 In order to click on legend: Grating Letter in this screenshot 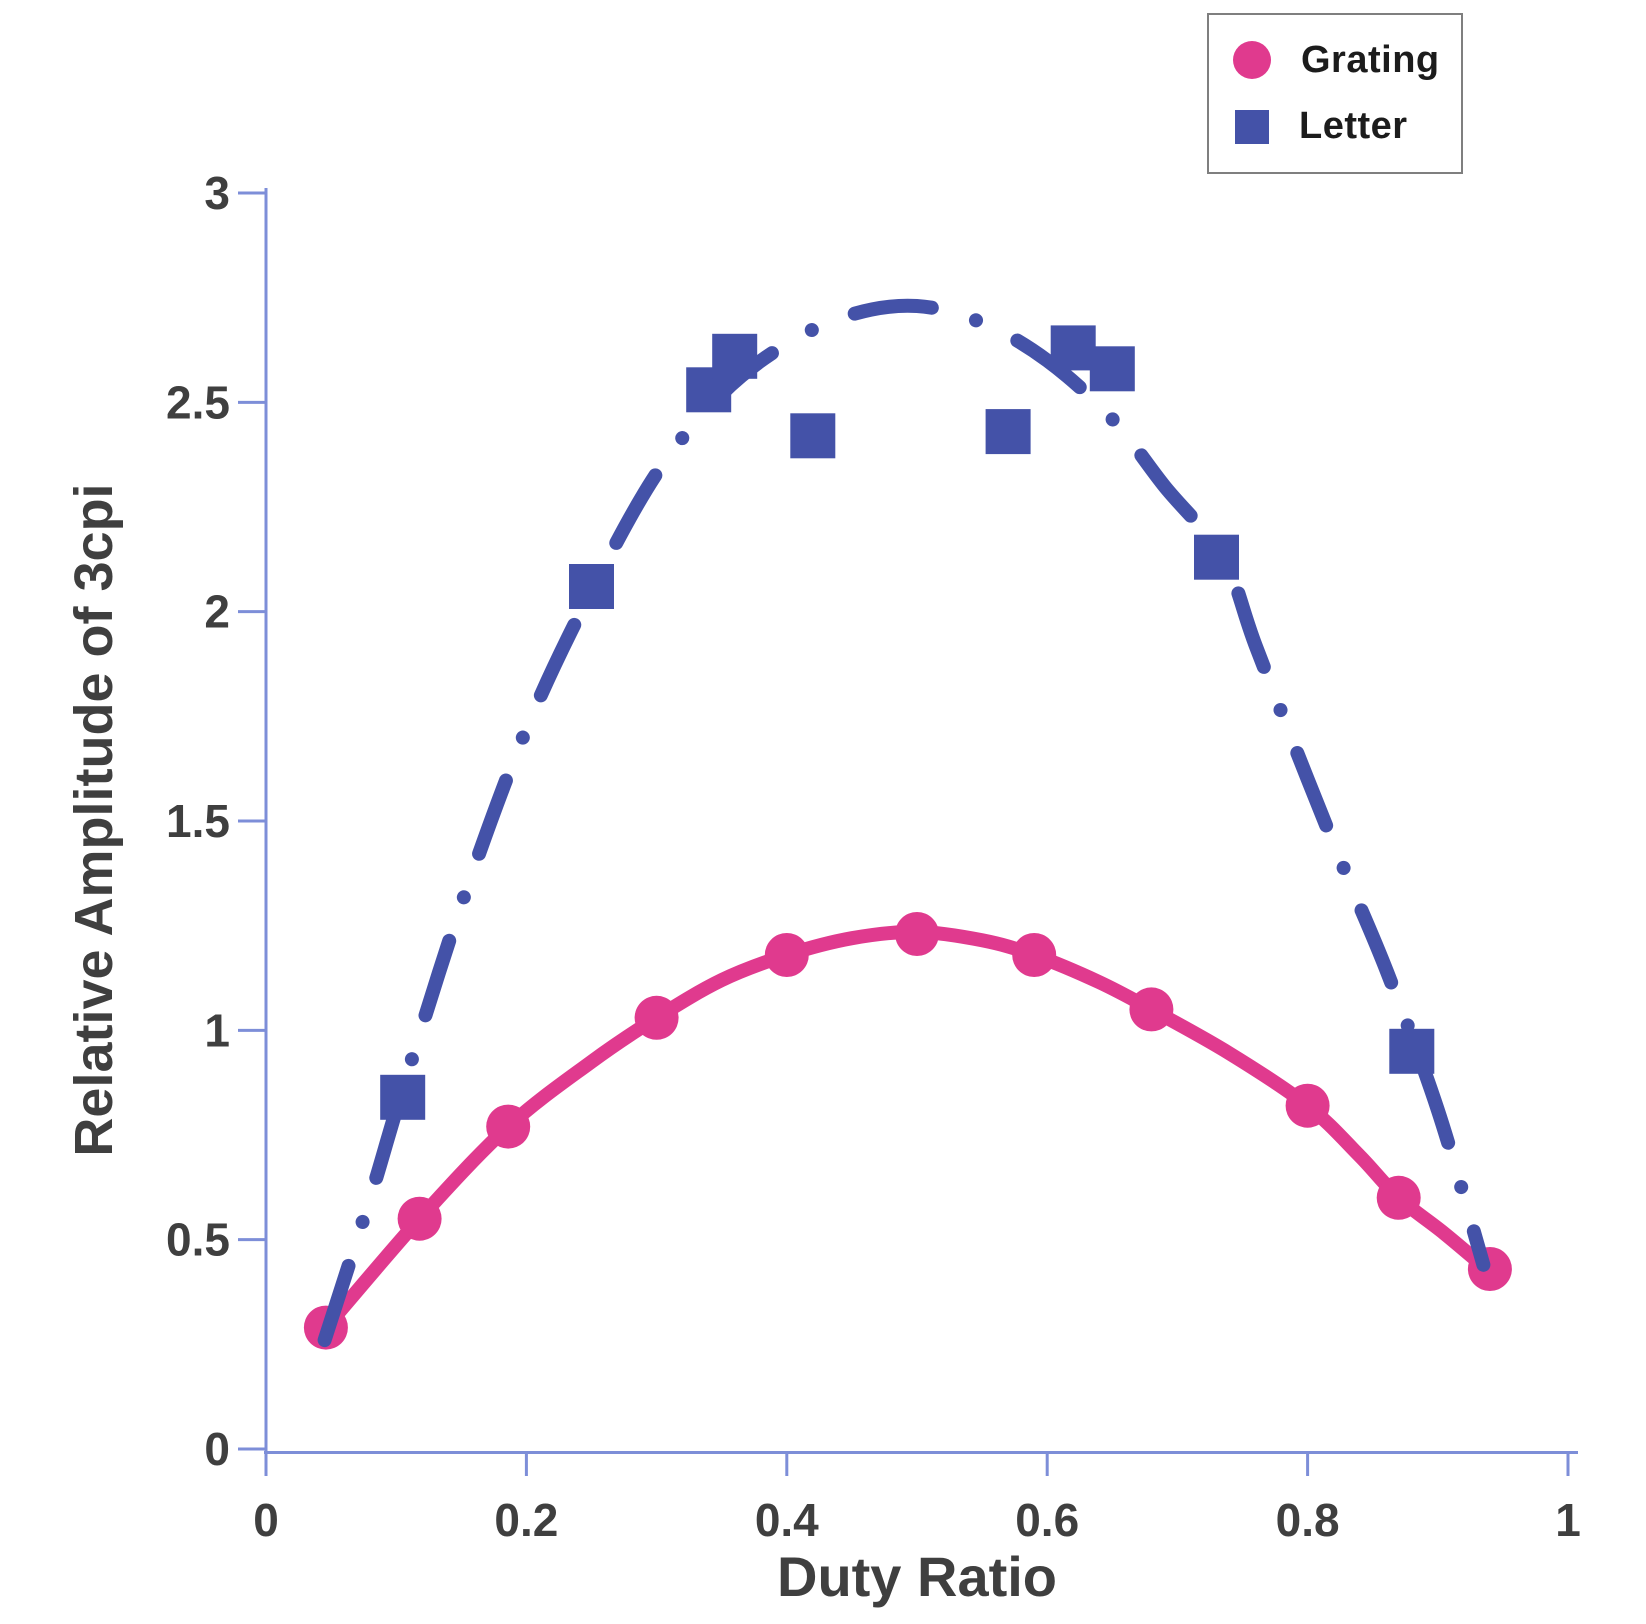, I will do `click(1335, 93)`.